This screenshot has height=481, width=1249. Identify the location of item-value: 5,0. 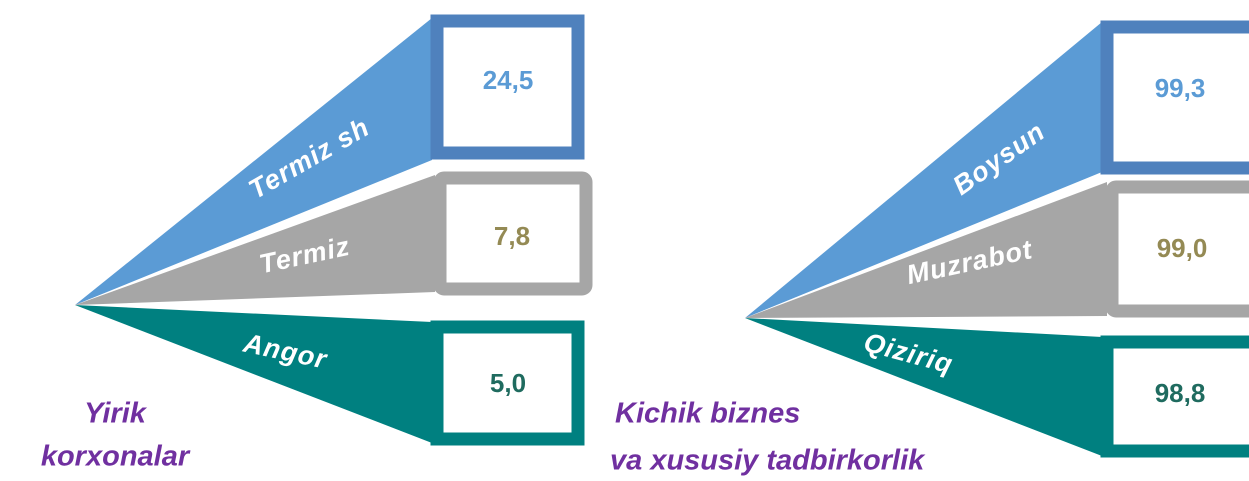
(508, 383).